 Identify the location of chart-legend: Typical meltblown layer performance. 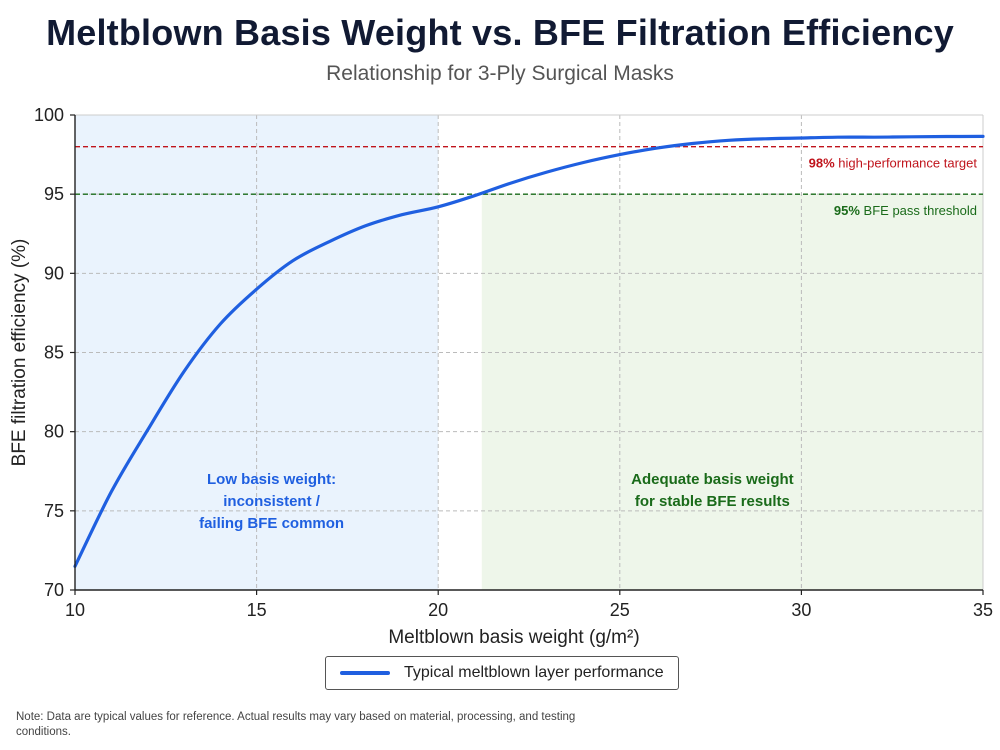
(502, 673).